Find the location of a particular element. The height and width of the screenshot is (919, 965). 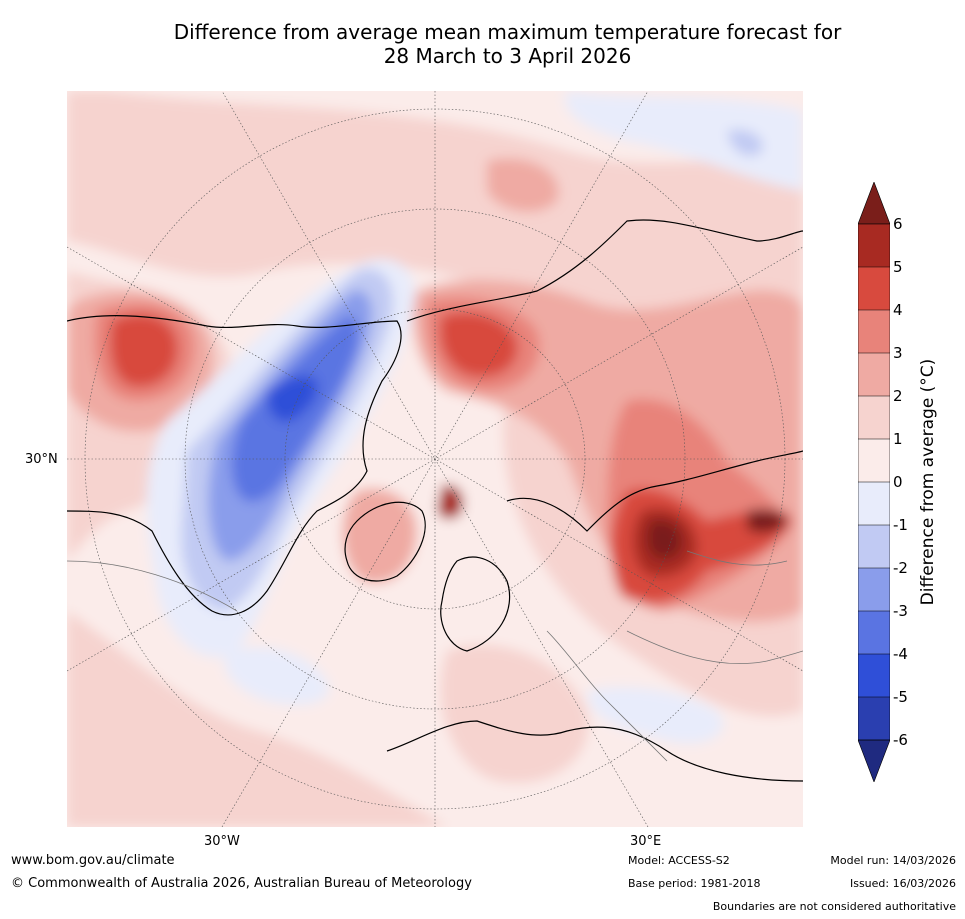

base-period-text: Base period: 1981-2018 is located at coordinates (694, 883).